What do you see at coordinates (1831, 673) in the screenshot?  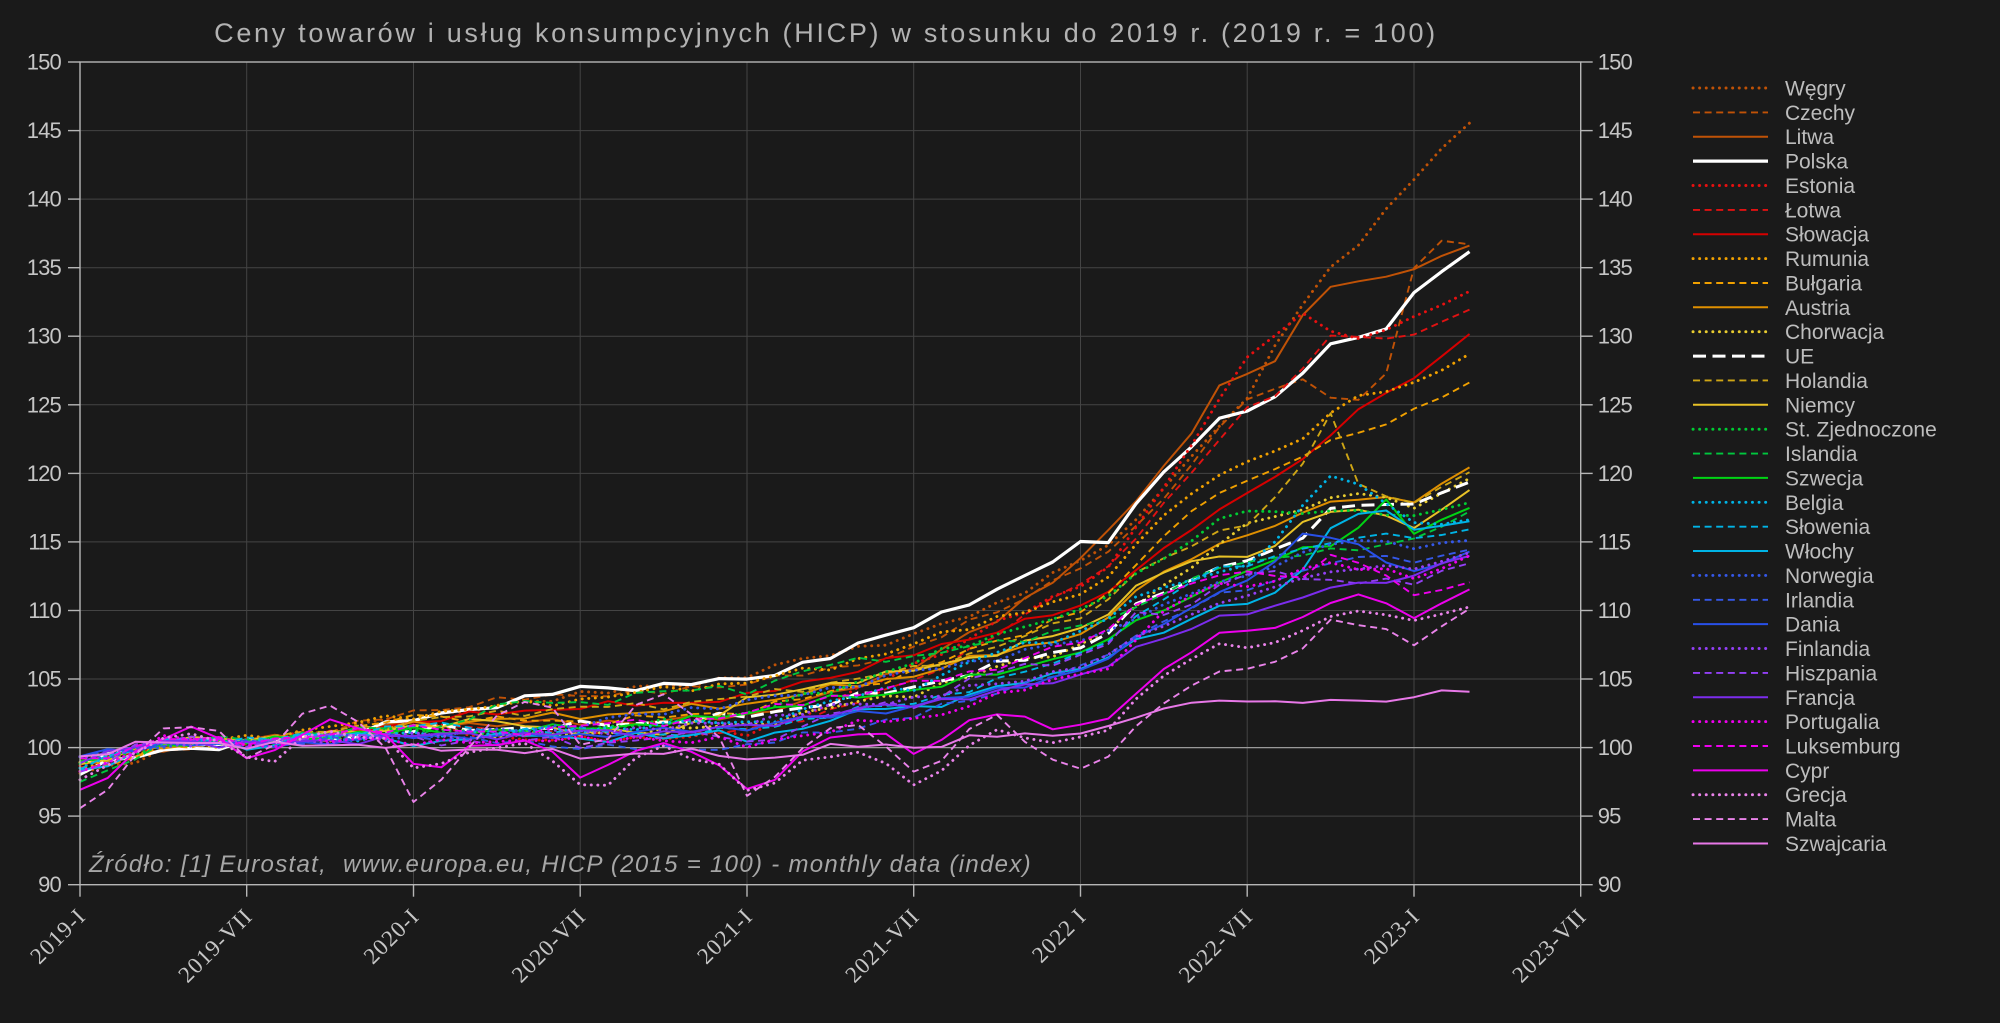 I see `svg-text: Hiszpania` at bounding box center [1831, 673].